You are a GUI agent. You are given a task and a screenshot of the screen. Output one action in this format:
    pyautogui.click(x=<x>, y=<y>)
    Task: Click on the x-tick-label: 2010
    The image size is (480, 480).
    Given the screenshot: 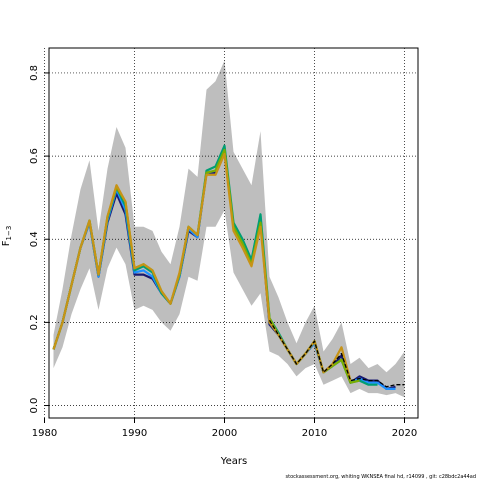 What is the action you would take?
    pyautogui.click(x=314, y=433)
    